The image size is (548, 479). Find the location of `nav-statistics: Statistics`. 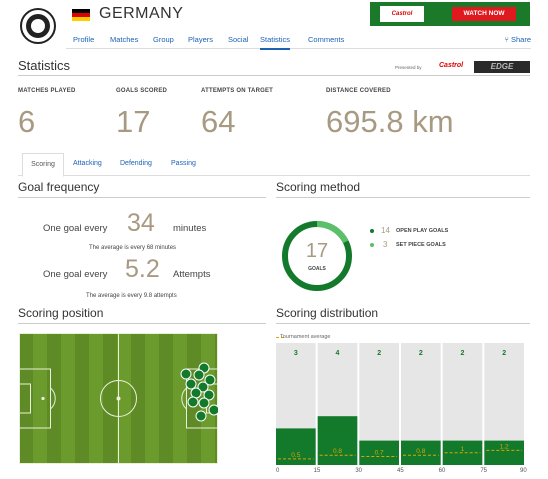

nav-statistics: Statistics is located at coordinates (275, 42).